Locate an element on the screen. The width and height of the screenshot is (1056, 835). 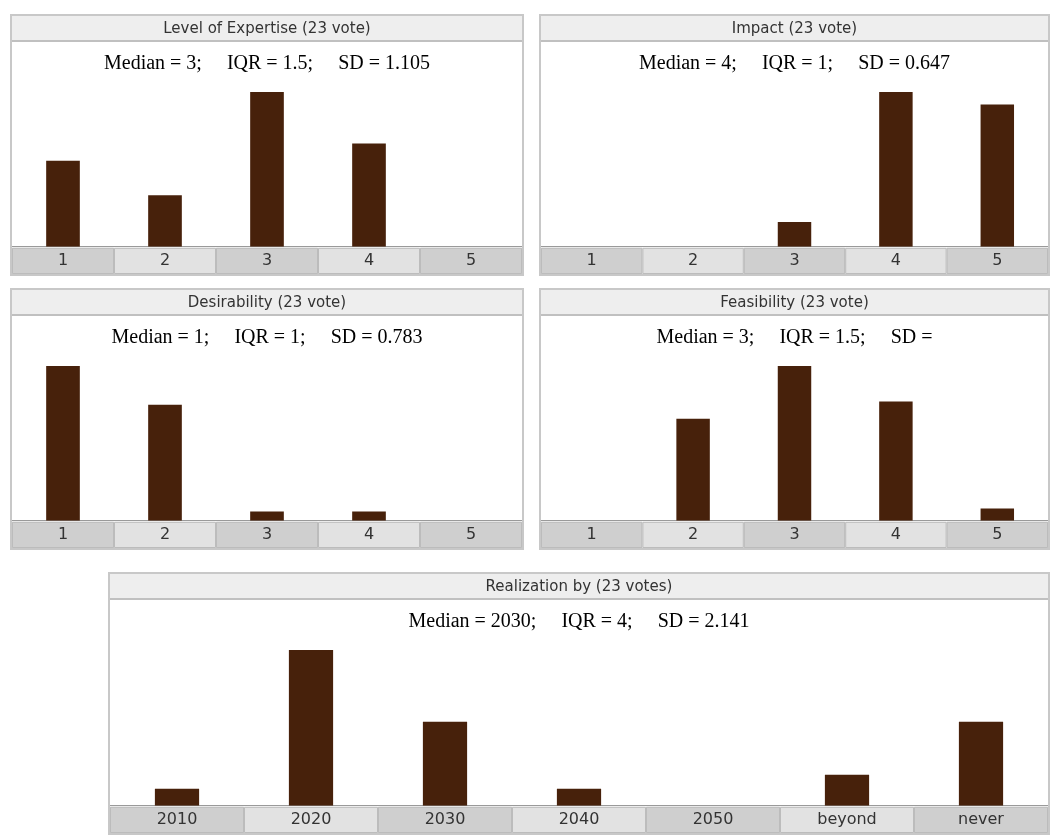
chart-subtitle: Median = 3; IQR = 1.5; SD = is located at coordinates (794, 336).